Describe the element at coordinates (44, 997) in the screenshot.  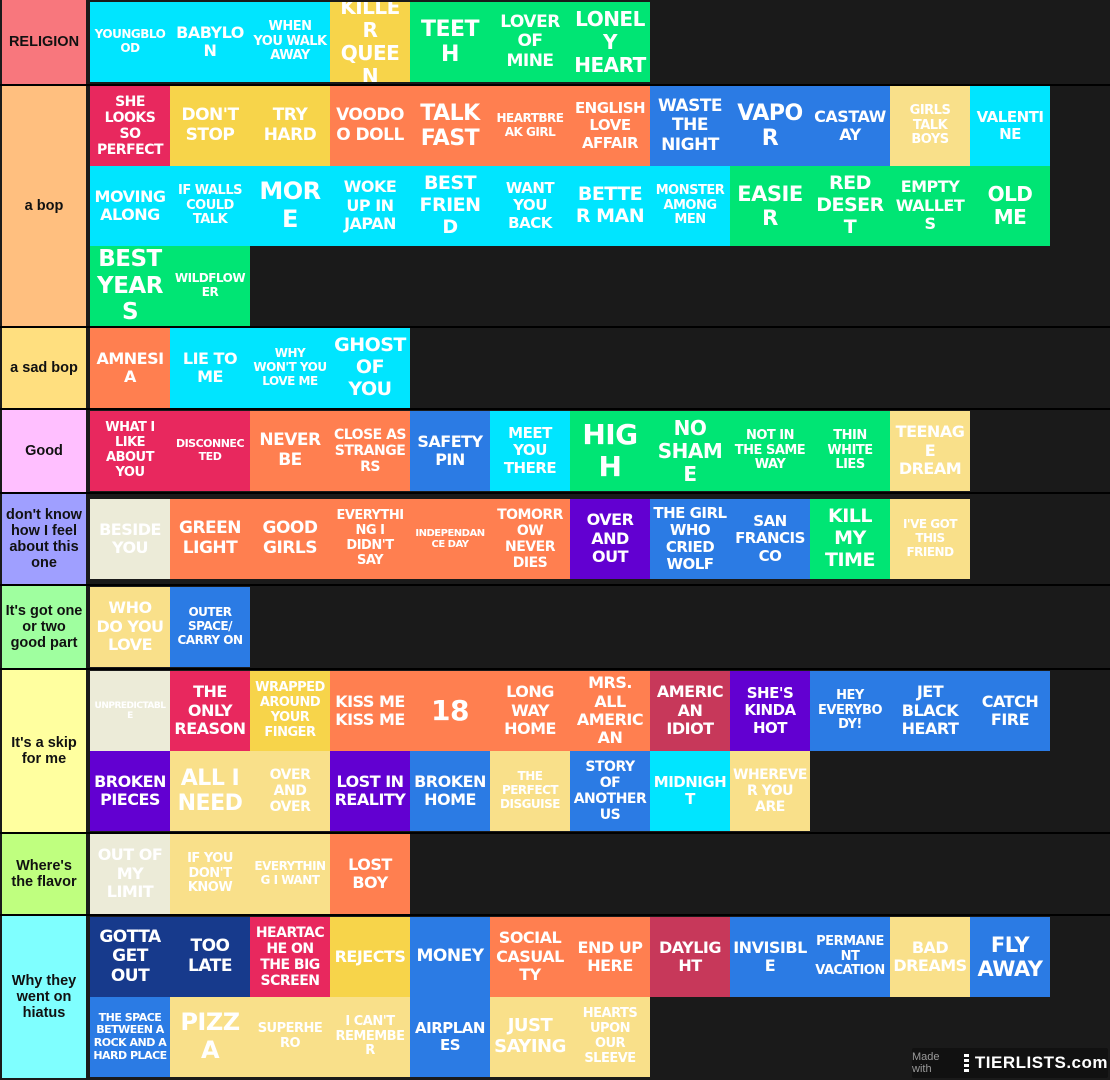
I see `tier-label: Why they went on hiatus` at that location.